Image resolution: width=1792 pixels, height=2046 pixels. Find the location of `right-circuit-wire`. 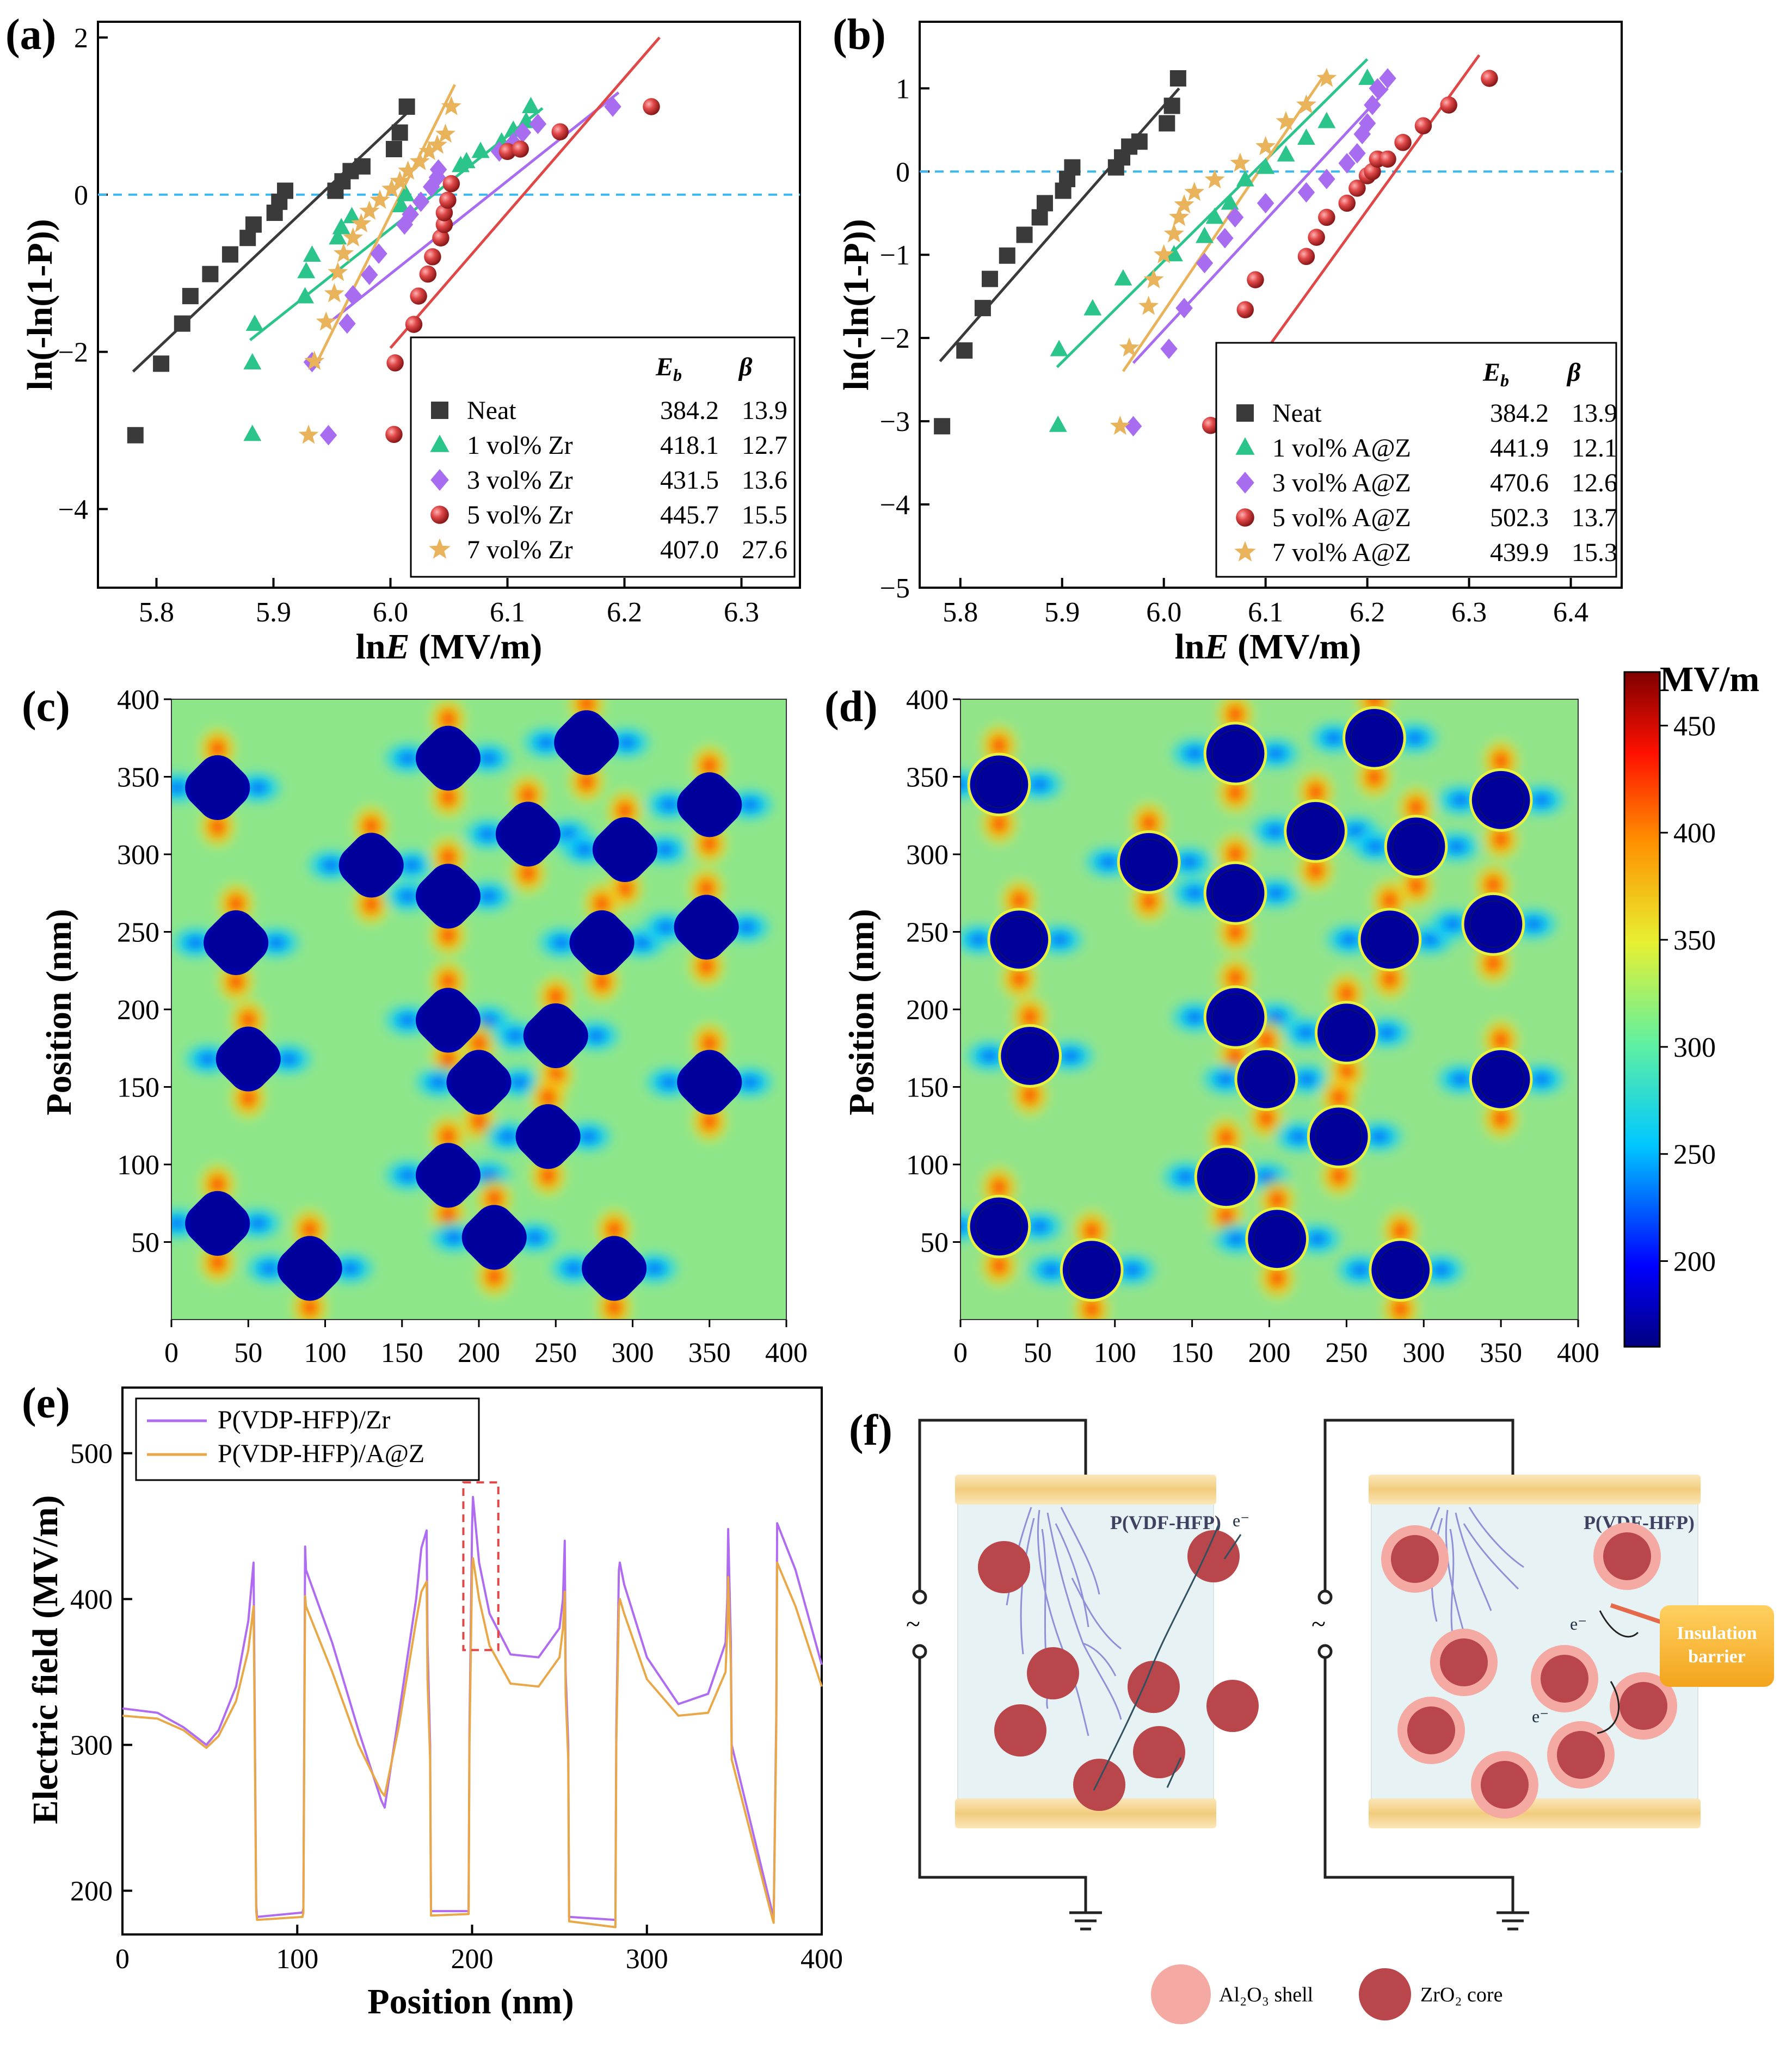

right-circuit-wire is located at coordinates (1419, 1680).